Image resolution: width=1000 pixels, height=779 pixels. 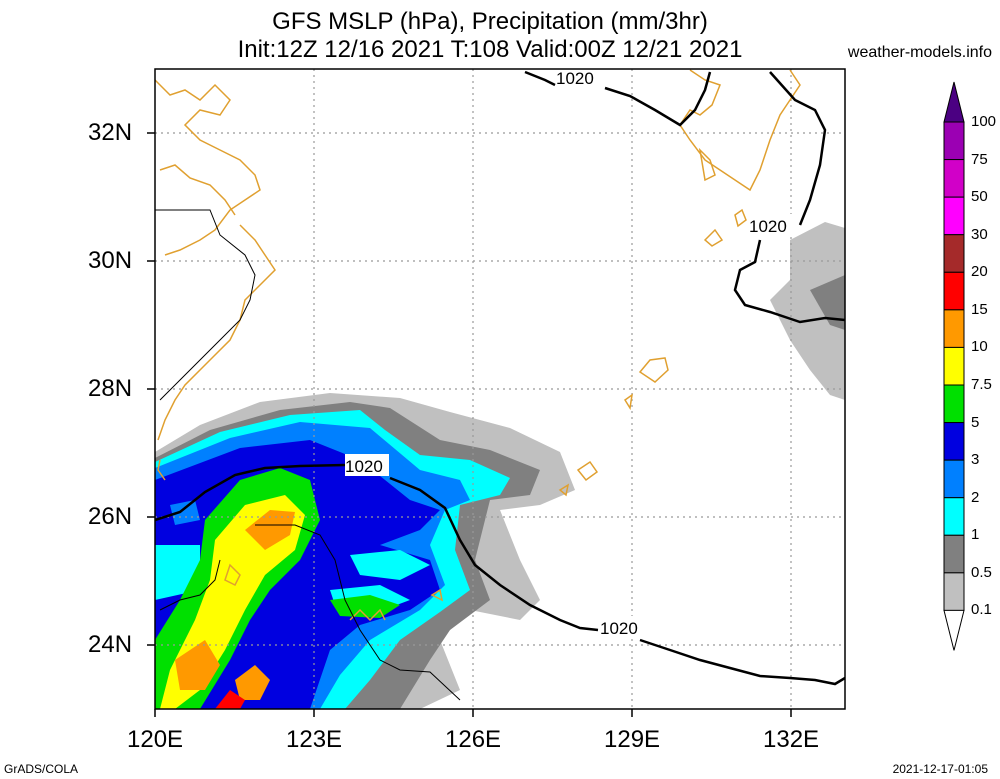 I want to click on legend-label: 20, so click(x=979, y=272).